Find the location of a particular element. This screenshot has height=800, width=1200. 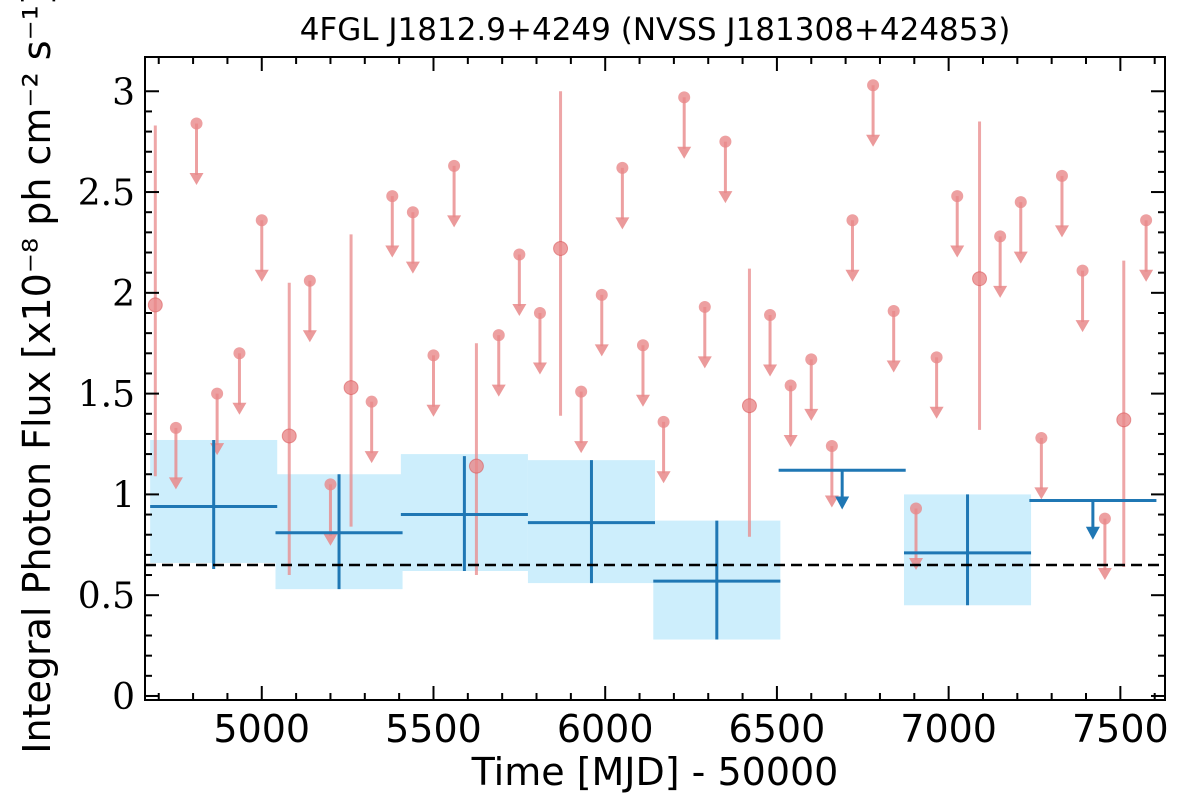

x-tick-label: 5000 is located at coordinates (261, 729).